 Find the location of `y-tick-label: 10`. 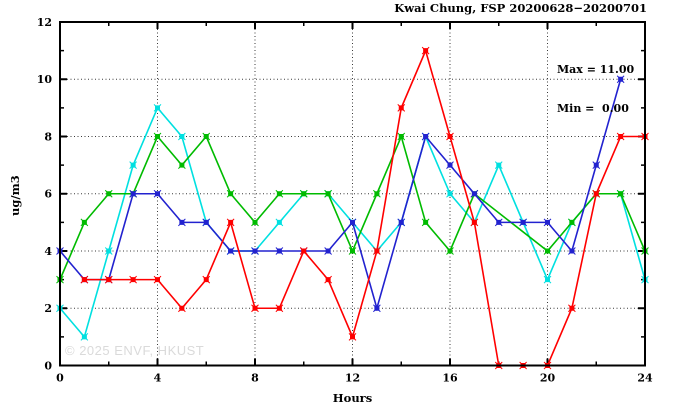

y-tick-label: 10 is located at coordinates (45, 79).